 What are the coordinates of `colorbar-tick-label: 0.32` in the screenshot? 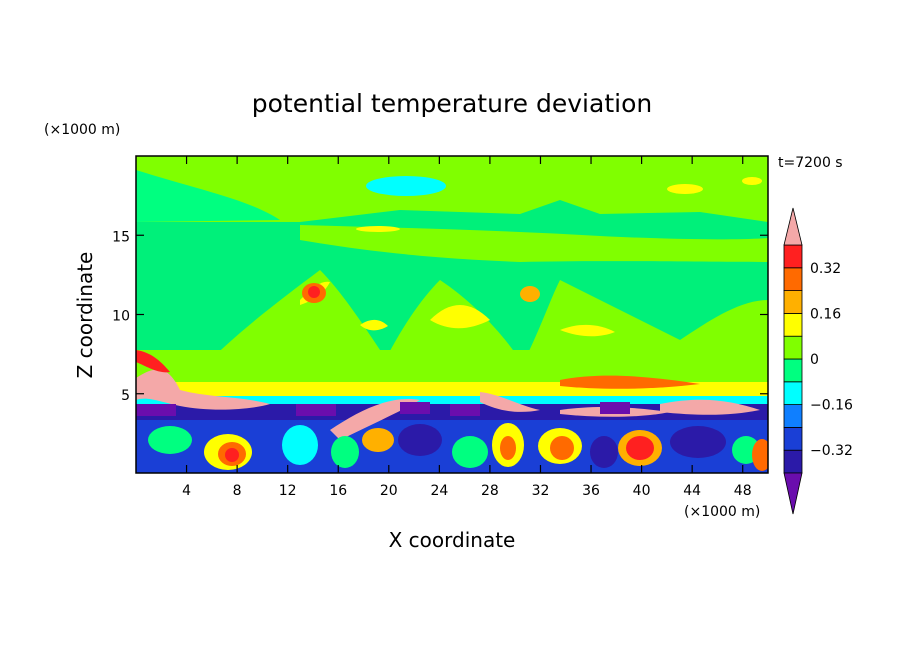 It's located at (825, 269).